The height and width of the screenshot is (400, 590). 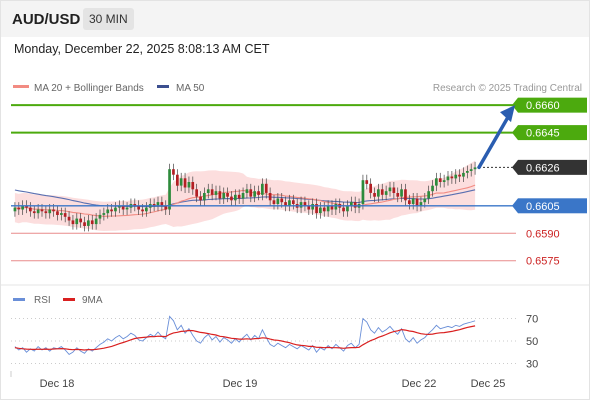 What do you see at coordinates (507, 114) in the screenshot?
I see `projection-arrow-head` at bounding box center [507, 114].